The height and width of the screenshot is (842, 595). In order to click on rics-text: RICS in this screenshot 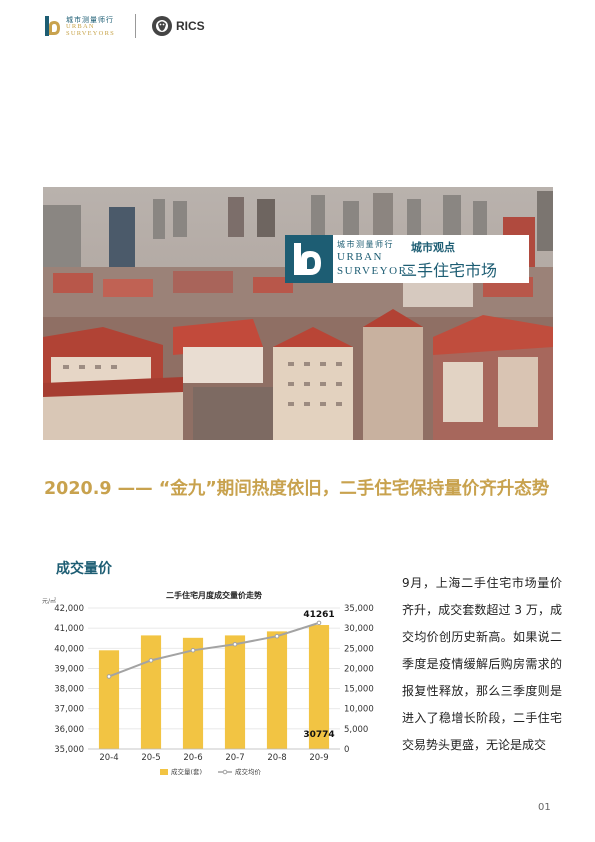, I will do `click(190, 26)`.